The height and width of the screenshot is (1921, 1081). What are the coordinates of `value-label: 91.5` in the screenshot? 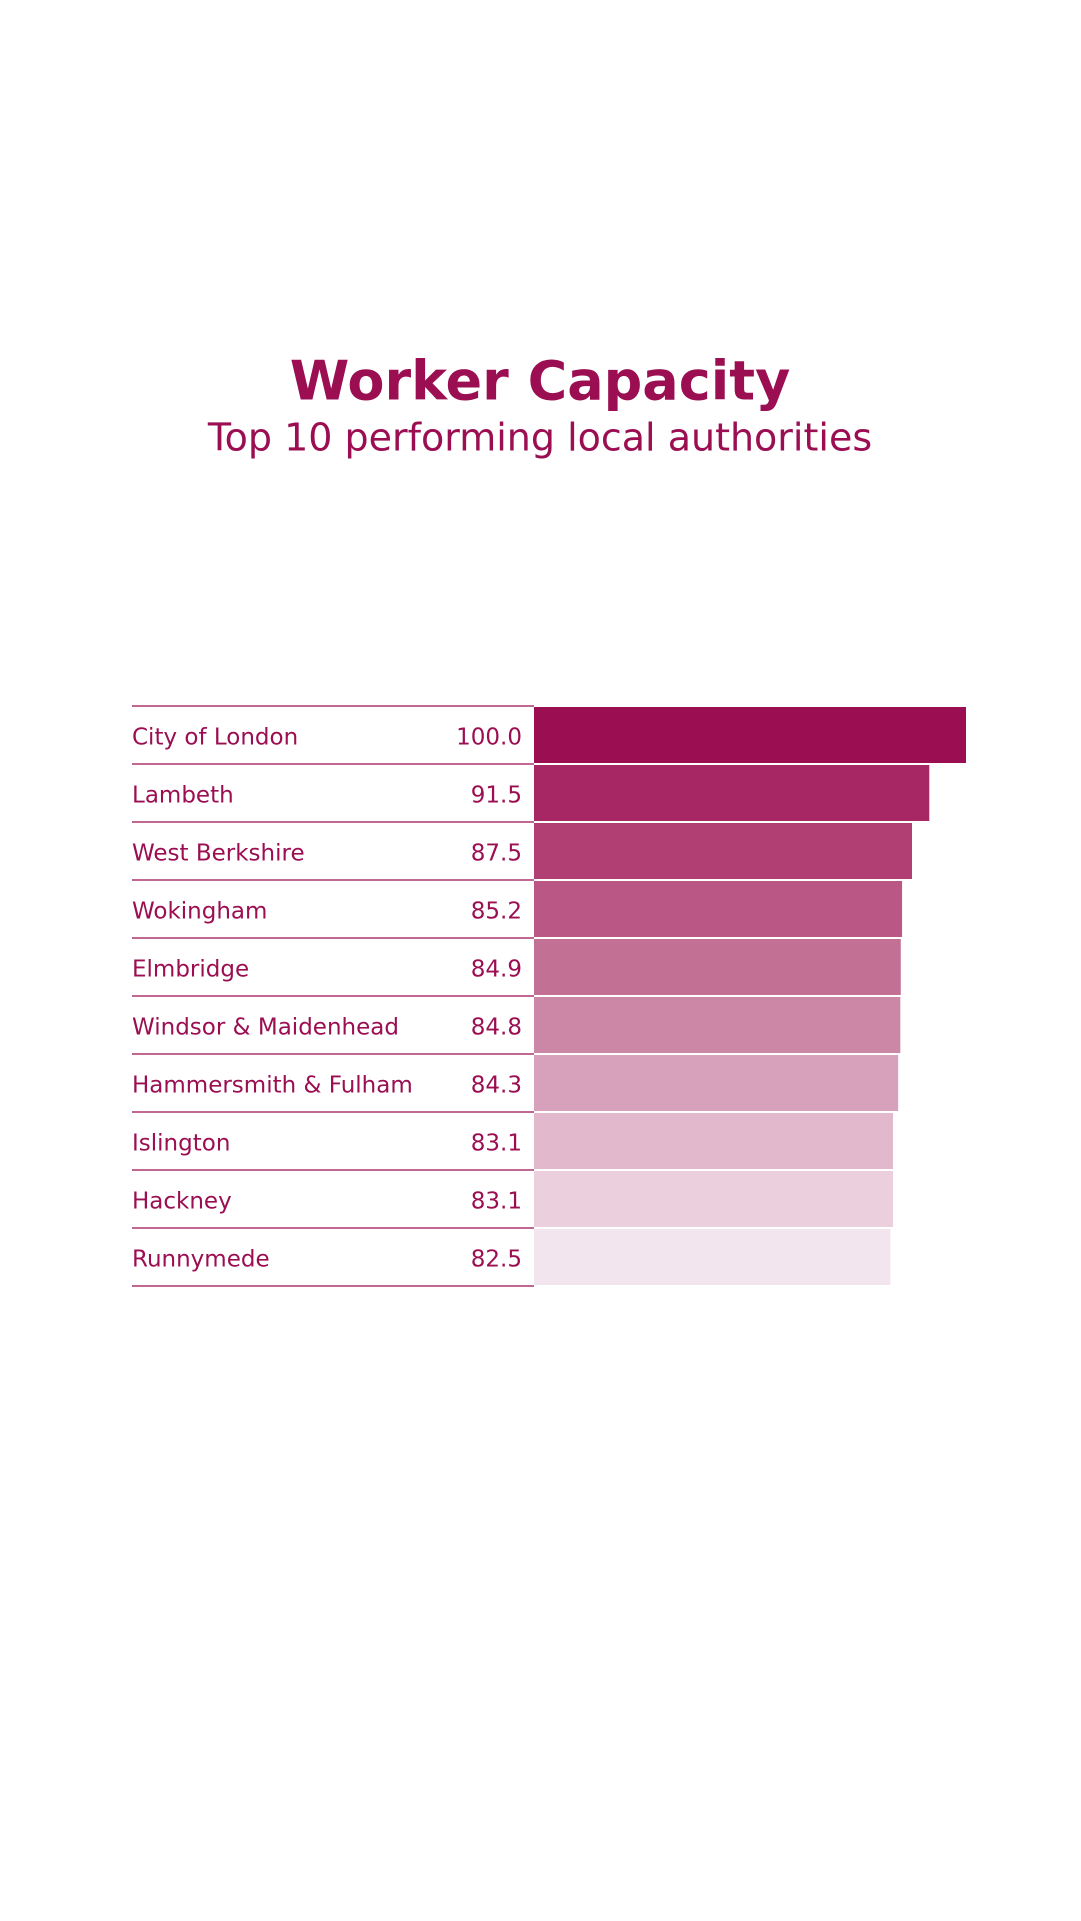 It's located at (496, 796).